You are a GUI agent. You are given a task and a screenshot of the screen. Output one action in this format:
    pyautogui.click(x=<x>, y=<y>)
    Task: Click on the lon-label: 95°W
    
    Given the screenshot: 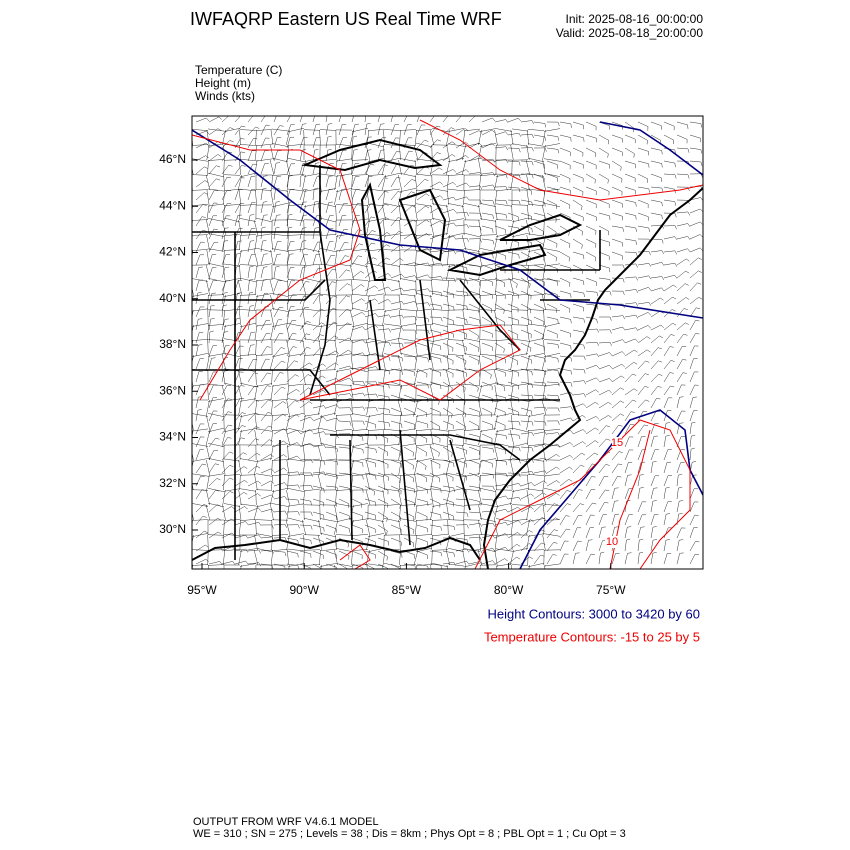 What is the action you would take?
    pyautogui.click(x=202, y=590)
    